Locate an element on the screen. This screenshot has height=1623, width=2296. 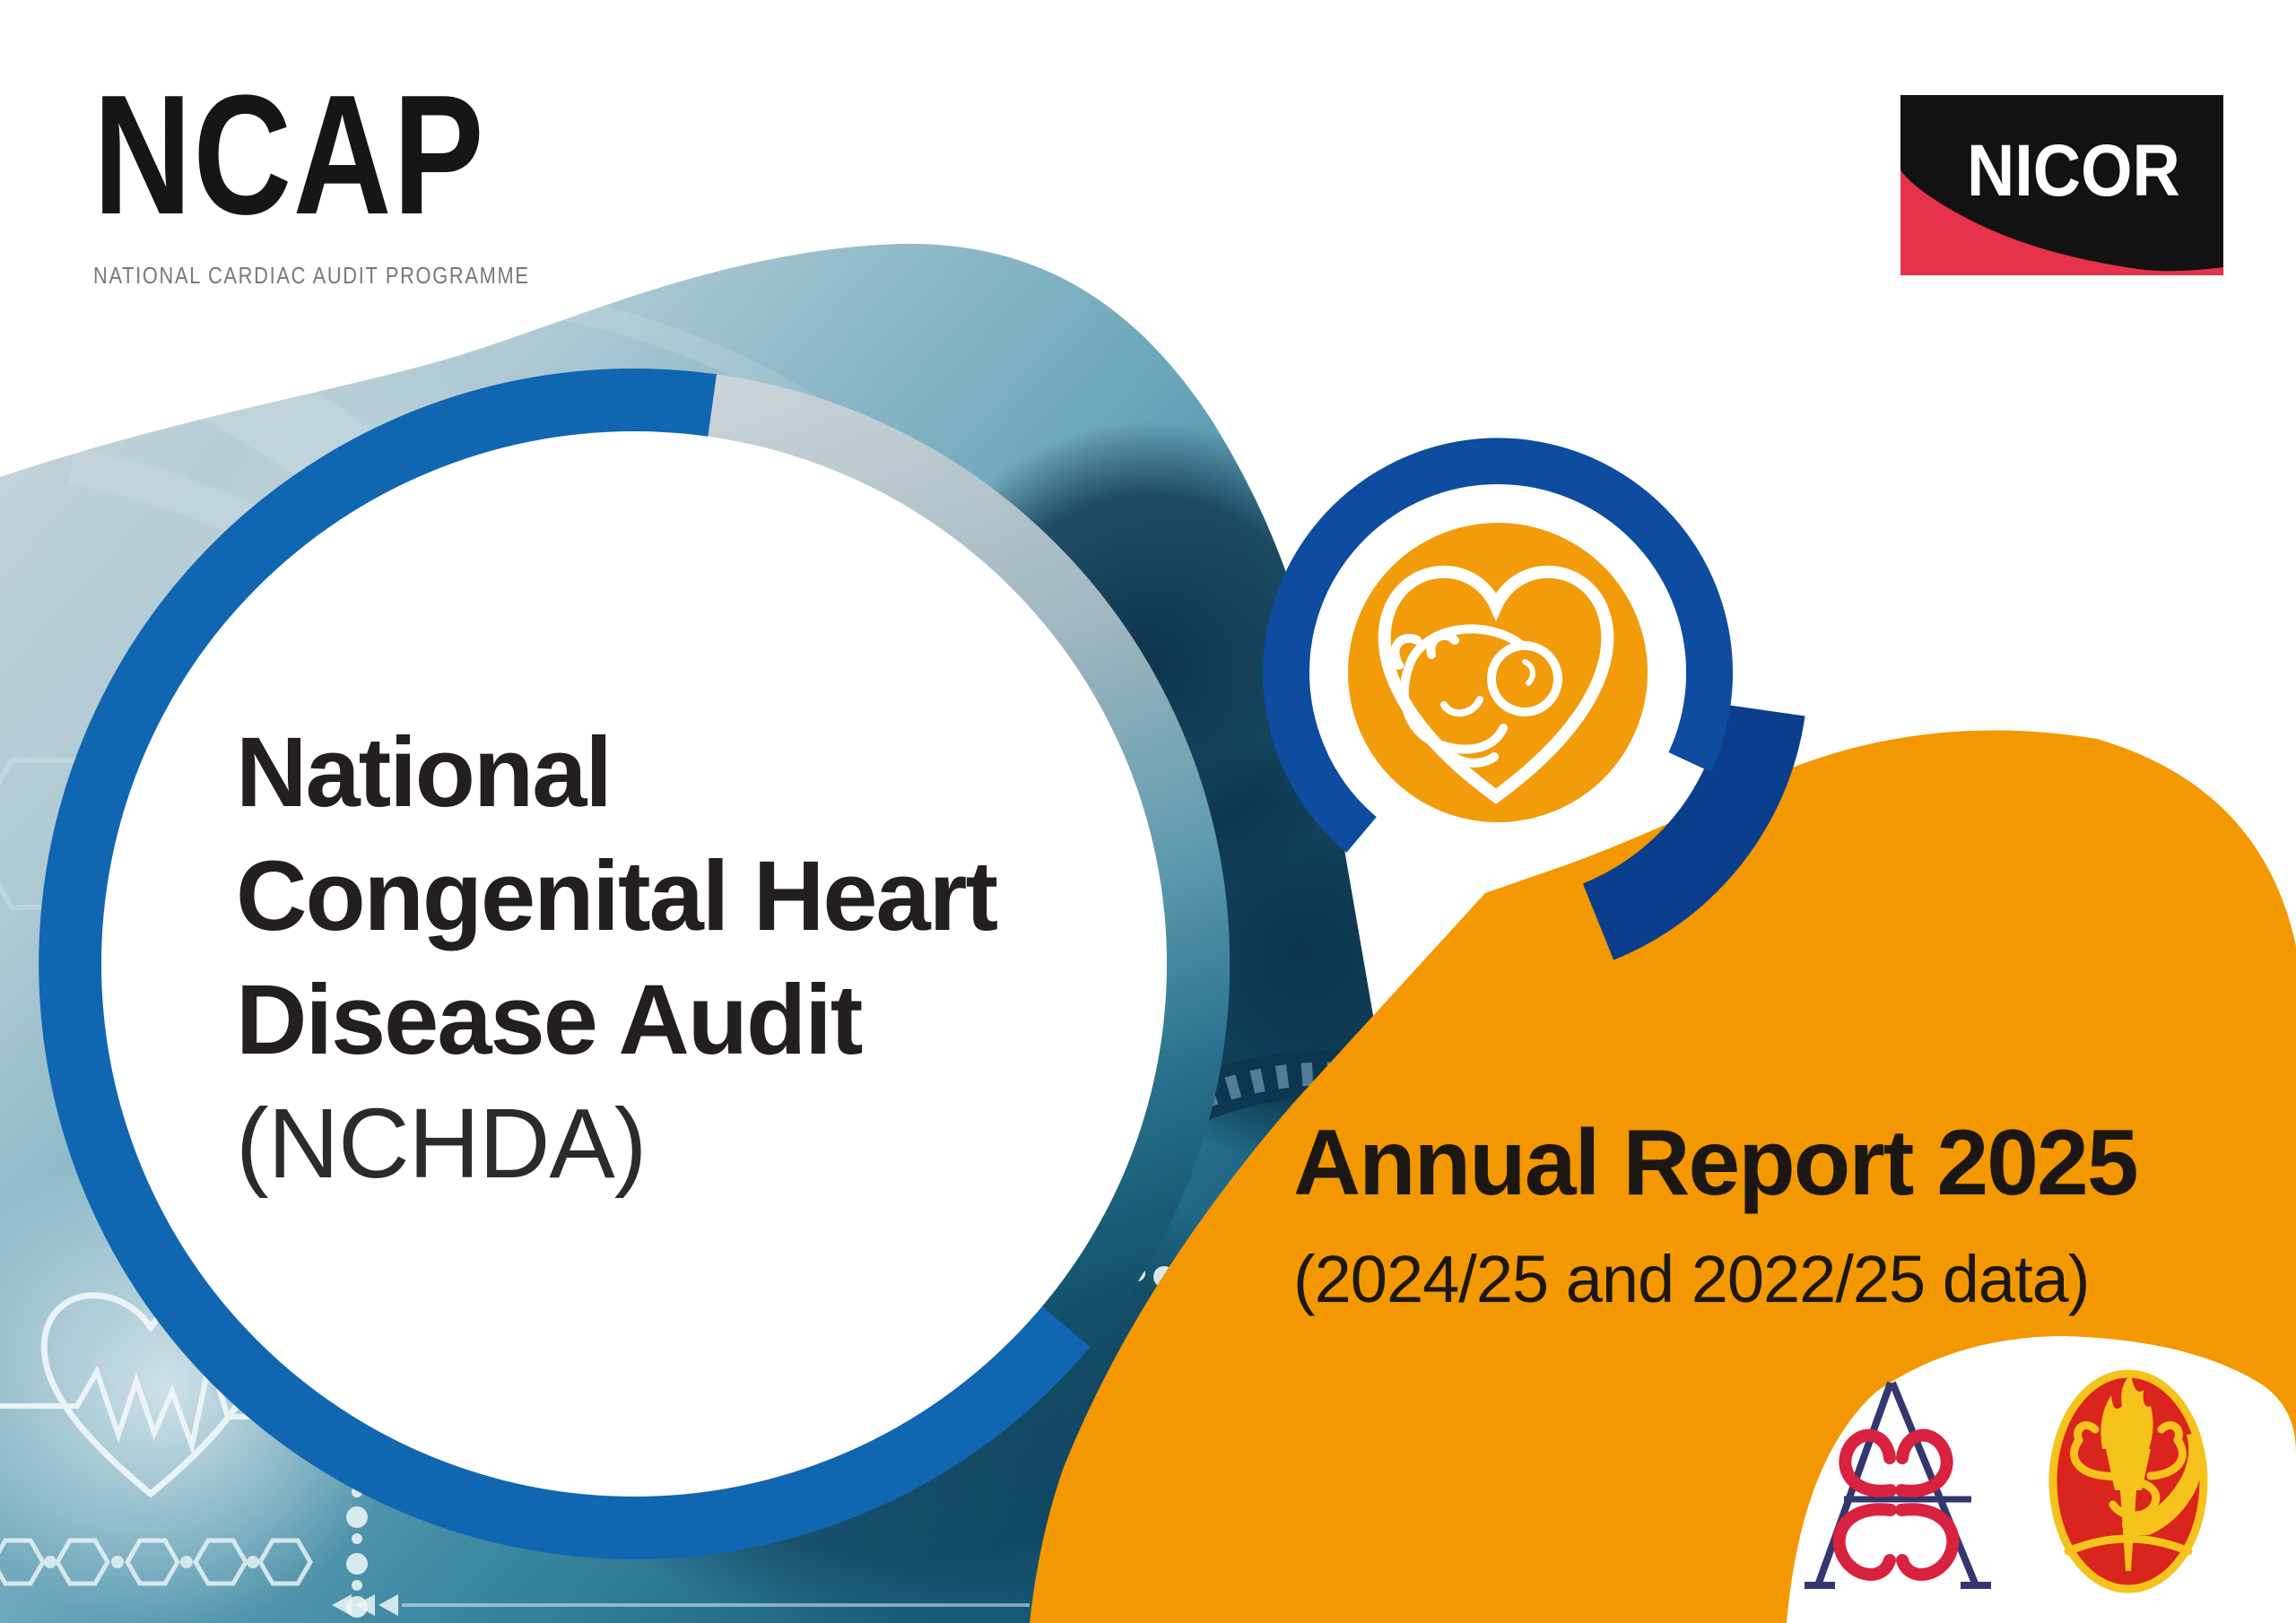
nicor-logo: NICOR is located at coordinates (2061, 185).